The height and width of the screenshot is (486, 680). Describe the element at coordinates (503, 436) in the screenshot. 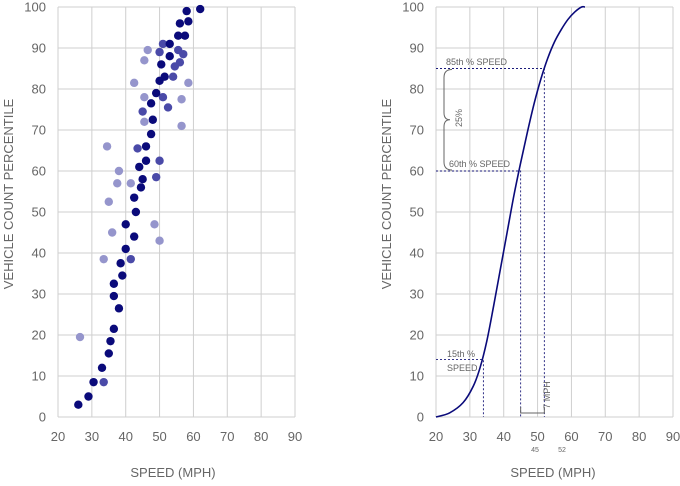

I see `line-x-tick-40: 40` at that location.